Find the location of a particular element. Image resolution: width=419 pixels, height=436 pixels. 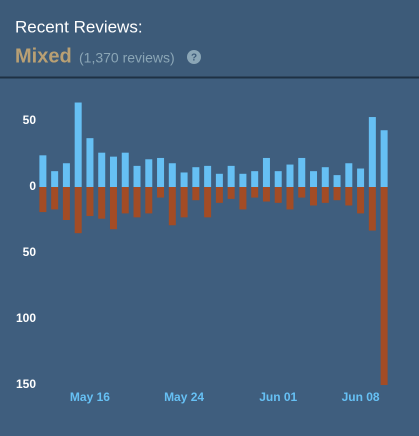

y-tick-label: 0 is located at coordinates (32, 186).